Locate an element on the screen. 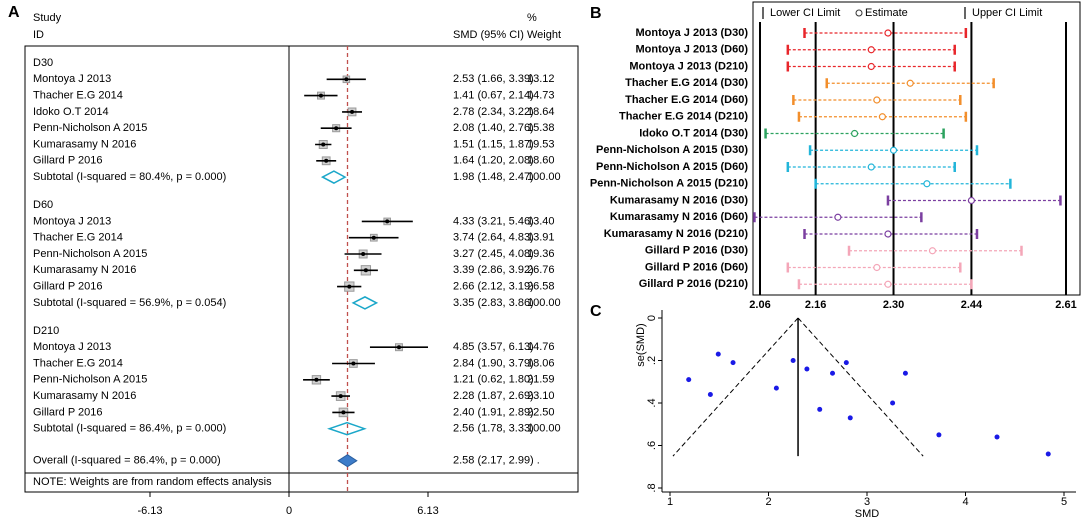 The width and height of the screenshot is (1084, 523). weight-label: 15.38 is located at coordinates (541, 128).